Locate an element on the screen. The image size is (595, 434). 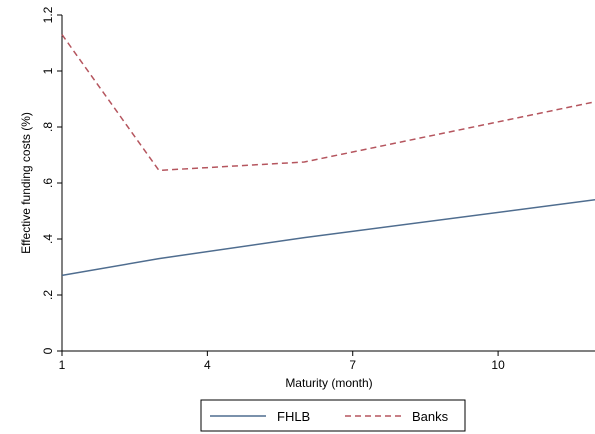
x-tick-label: 10 is located at coordinates (498, 365).